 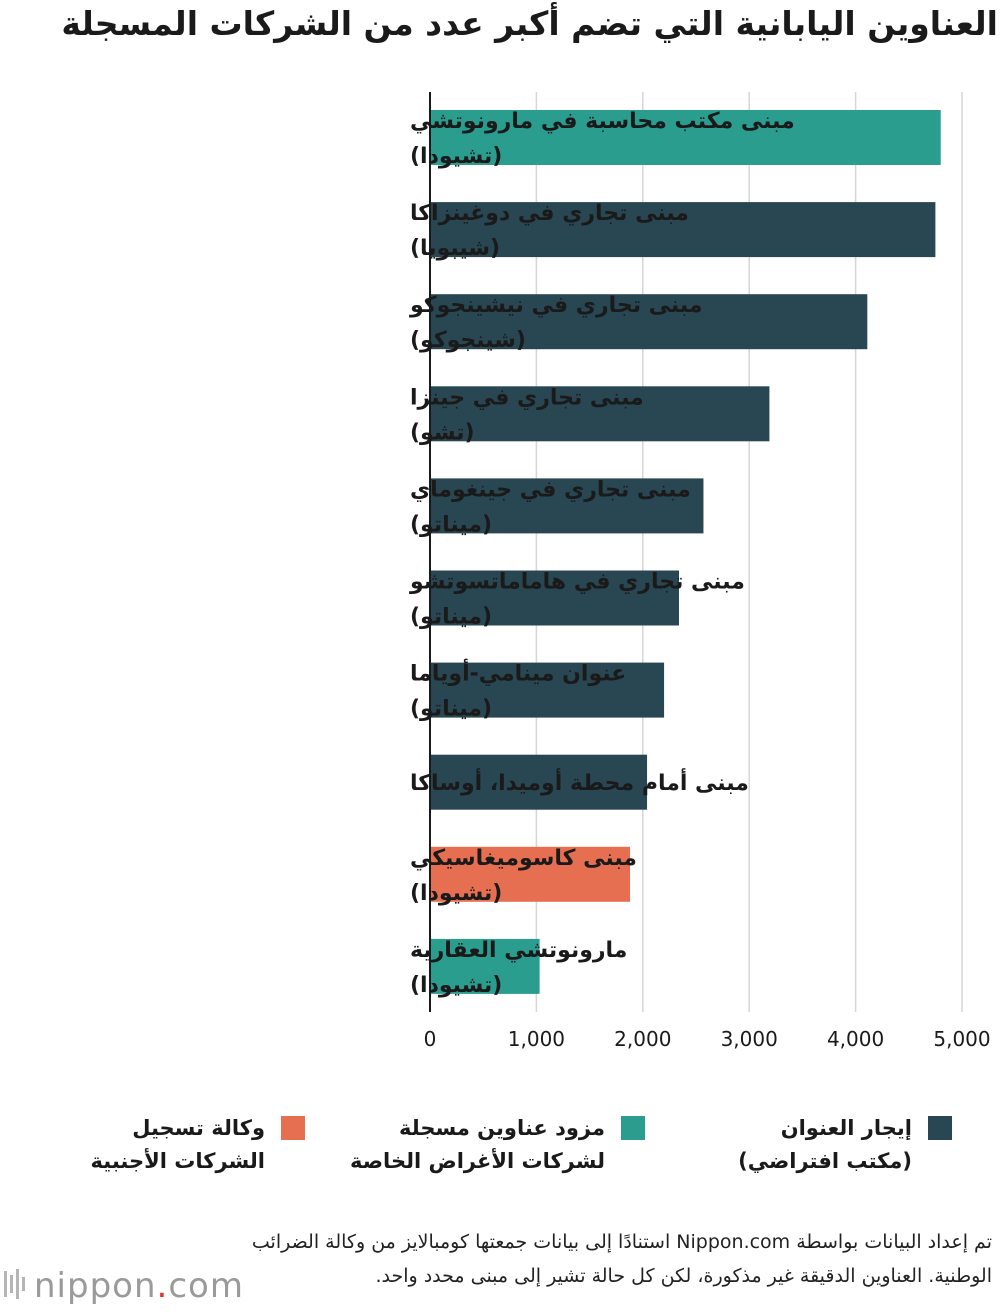 I want to click on legend-label-provider-line1: مزود عناوين مسجلة, so click(x=502, y=1128).